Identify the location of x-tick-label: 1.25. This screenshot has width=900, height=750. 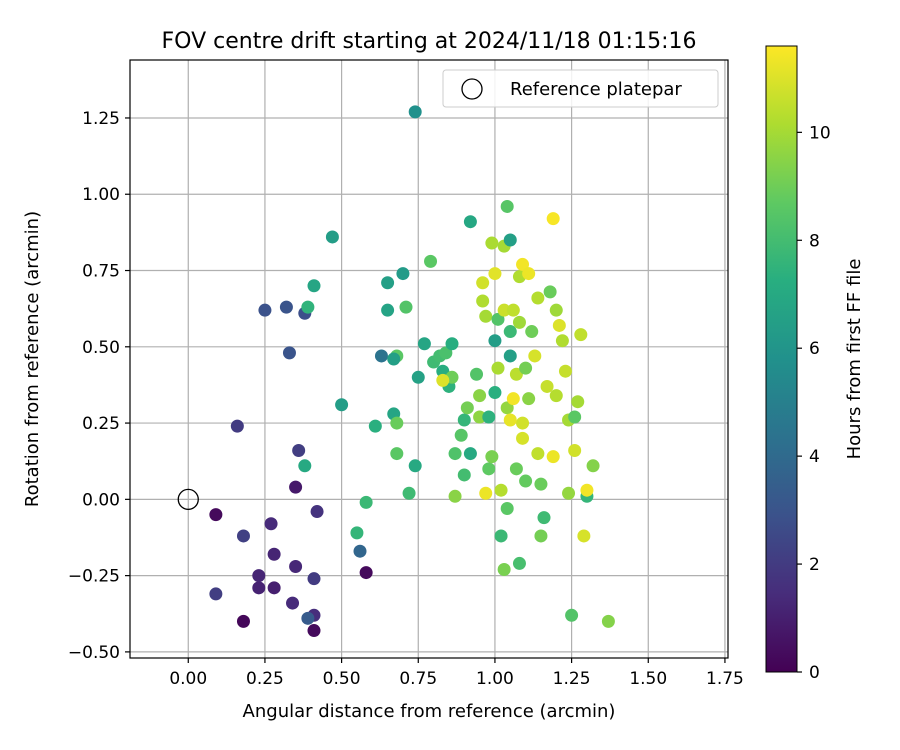
(572, 679).